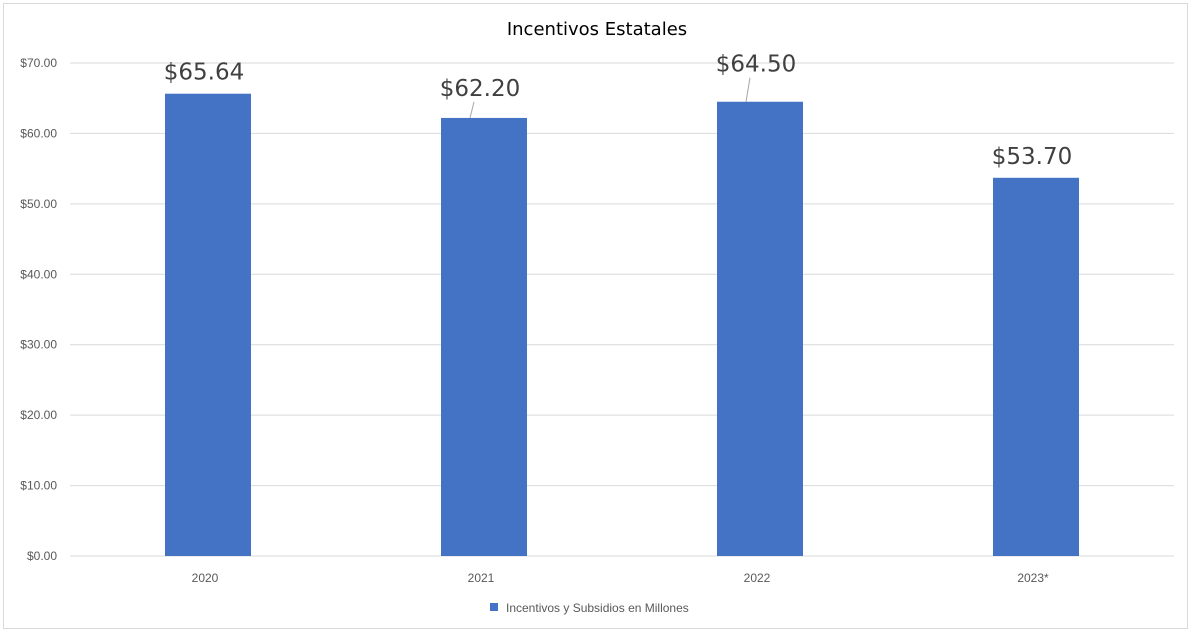 Image resolution: width=1193 pixels, height=634 pixels. What do you see at coordinates (42, 556) in the screenshot?
I see `y-tick-label: $0.00` at bounding box center [42, 556].